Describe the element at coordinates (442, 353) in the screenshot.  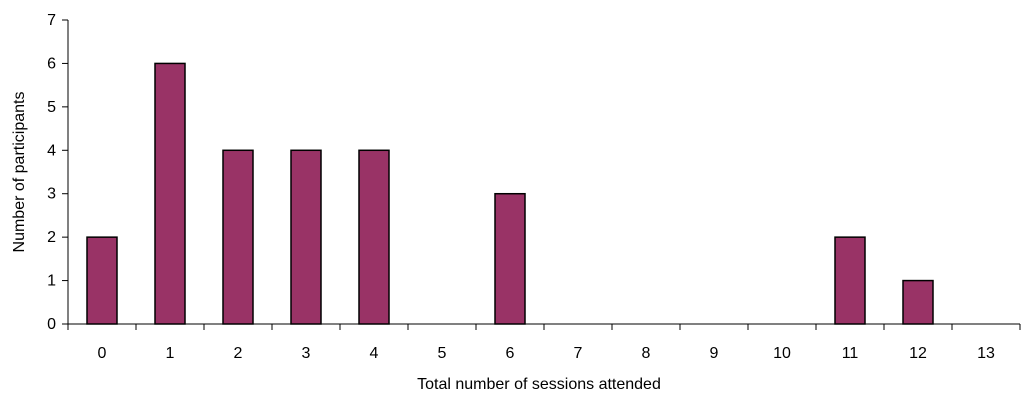
I see `x-tick-label: 5` at that location.